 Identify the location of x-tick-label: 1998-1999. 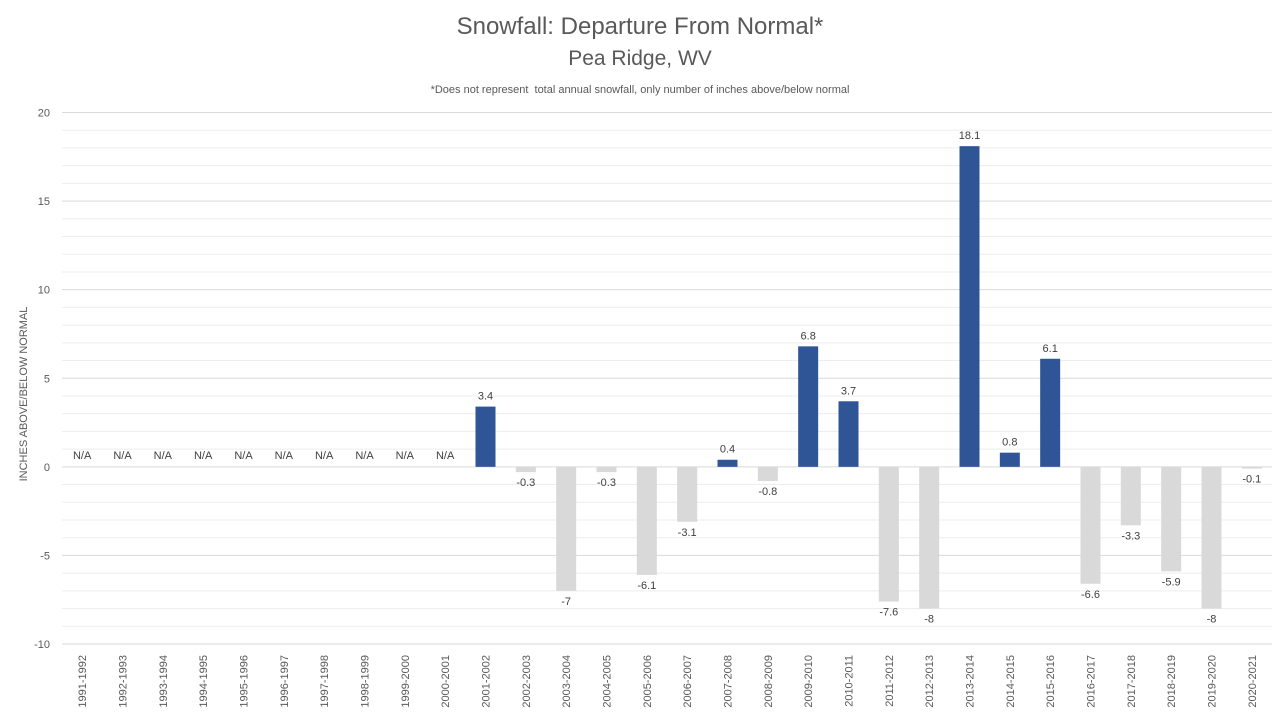
(366, 681).